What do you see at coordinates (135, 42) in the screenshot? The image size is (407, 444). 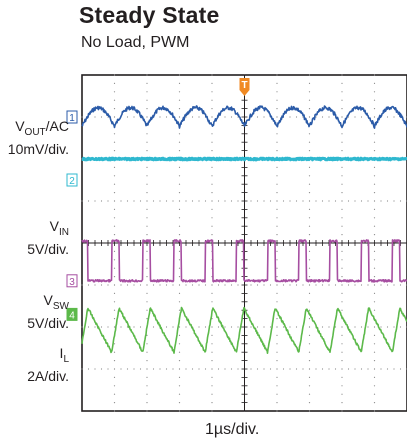 I see `chart-subtitle: No Load, PWM` at bounding box center [135, 42].